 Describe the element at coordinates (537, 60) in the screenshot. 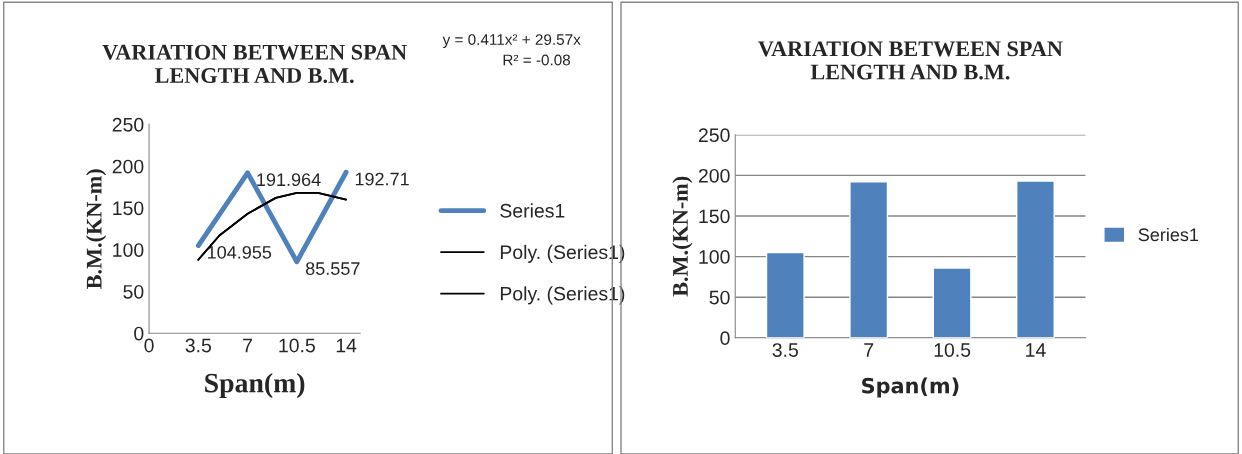

I see `text: R² = -0.08` at that location.